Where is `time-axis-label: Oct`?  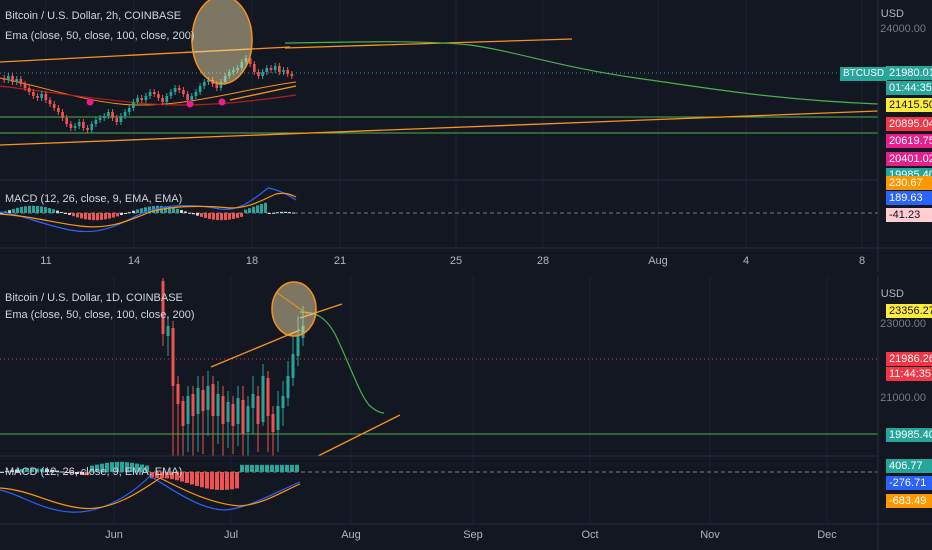
time-axis-label: Oct is located at coordinates (590, 535).